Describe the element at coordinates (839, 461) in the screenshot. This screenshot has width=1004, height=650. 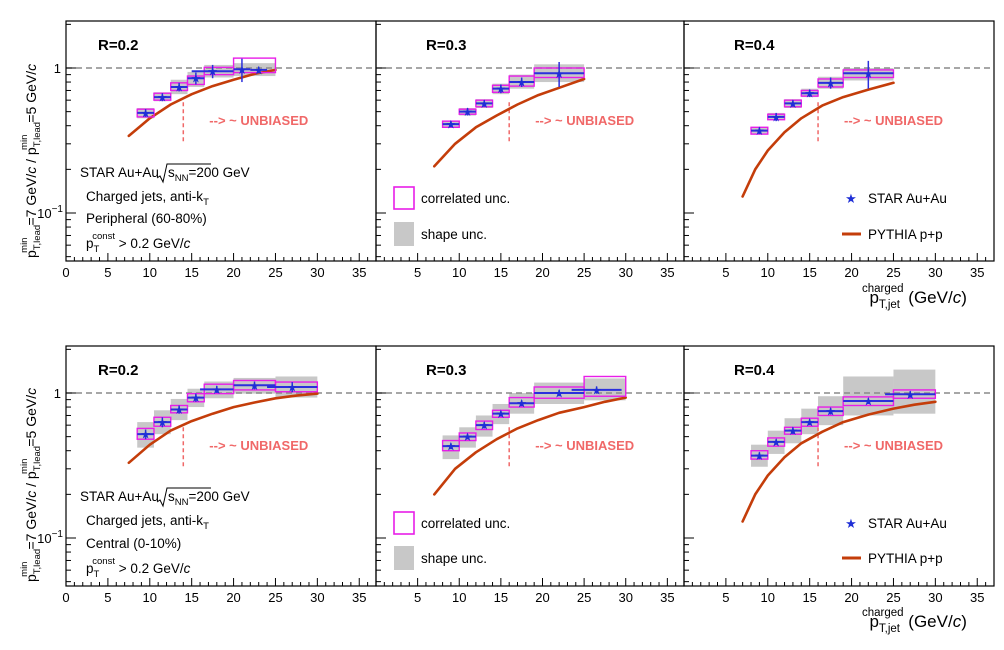
I see `pythia-curve` at that location.